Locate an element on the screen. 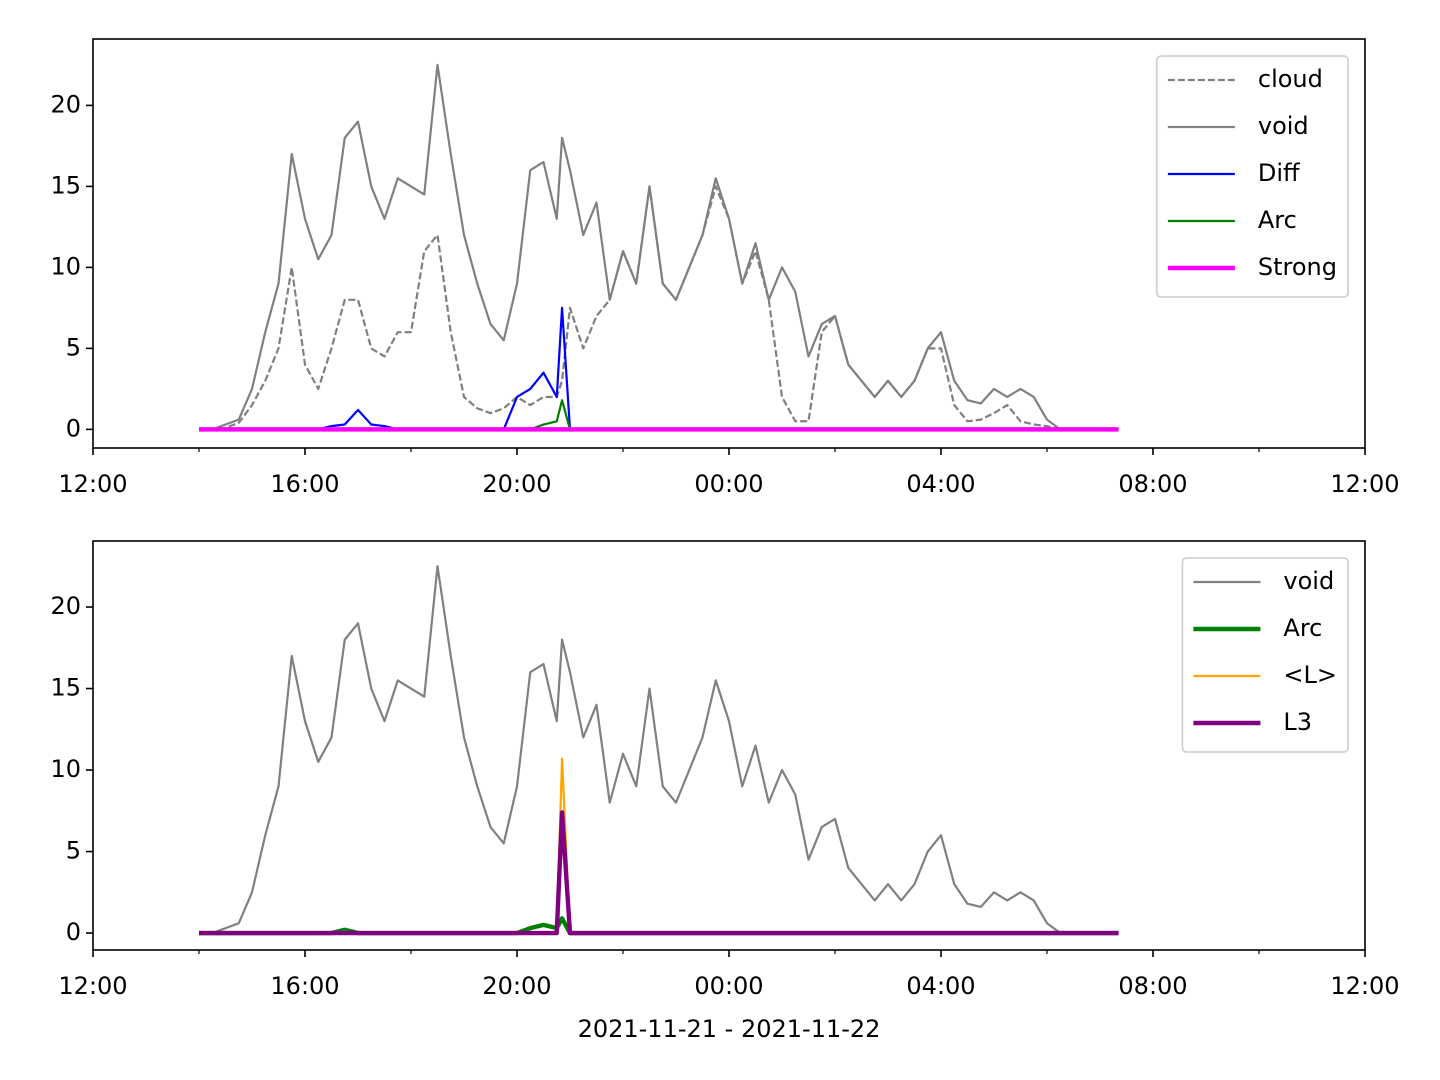  legend-label: Strong is located at coordinates (1297, 267).